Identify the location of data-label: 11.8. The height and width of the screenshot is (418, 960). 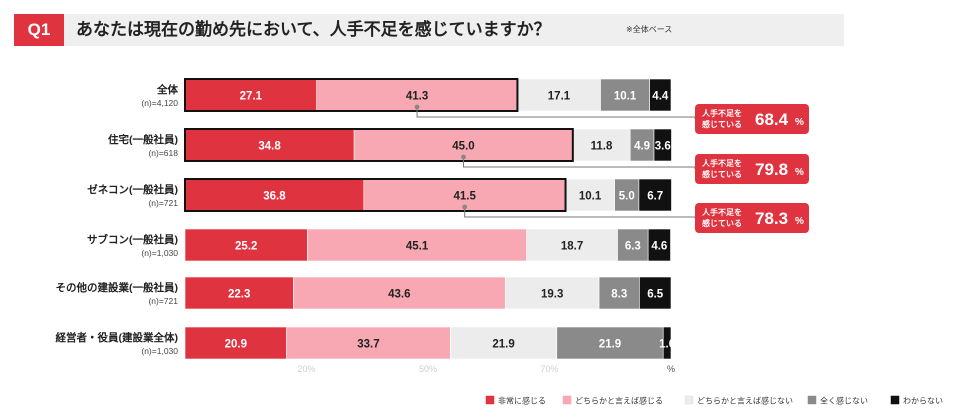
(602, 147).